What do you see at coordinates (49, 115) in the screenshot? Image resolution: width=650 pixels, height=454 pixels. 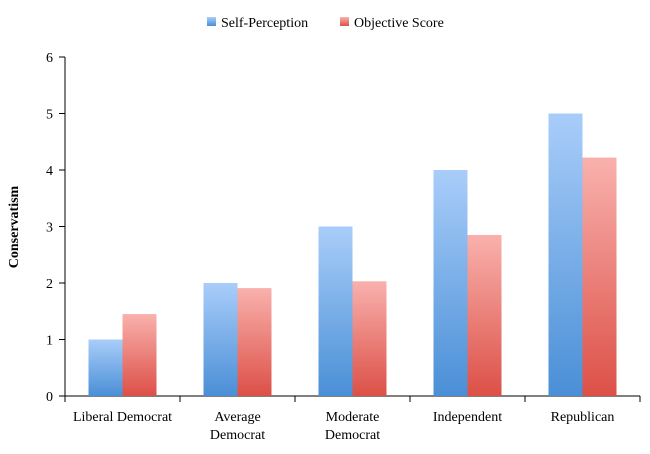 I see `y-tick-label: 5` at bounding box center [49, 115].